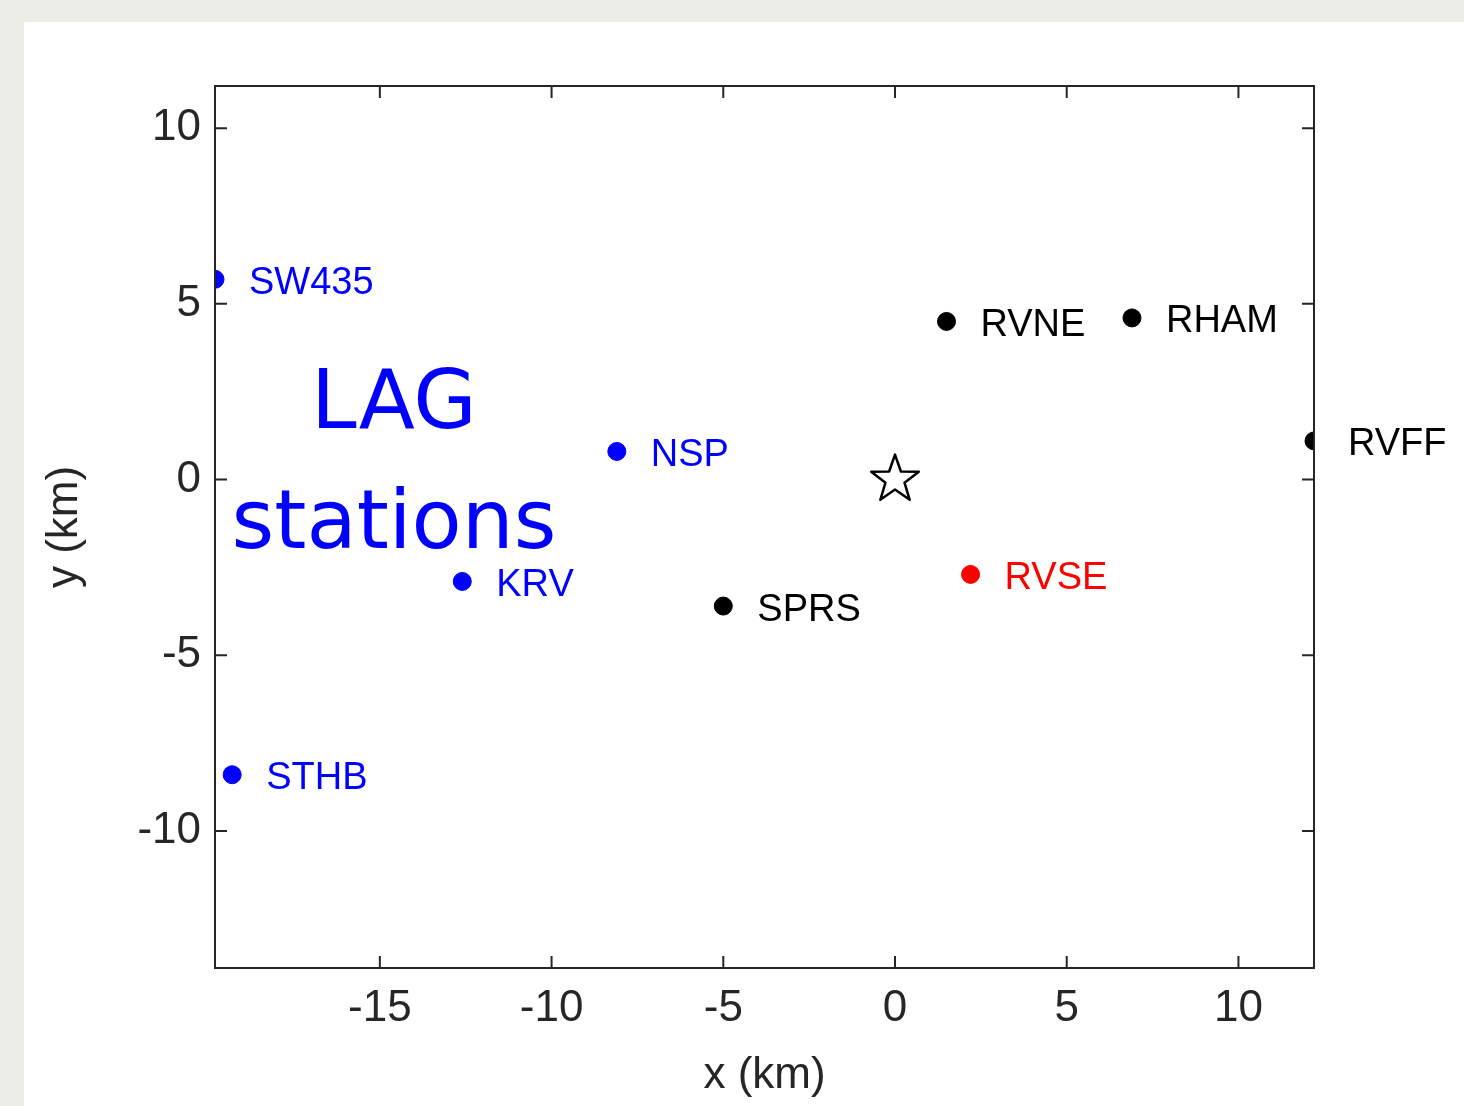 This screenshot has height=1106, width=1464. What do you see at coordinates (1033, 322) in the screenshot?
I see `series-label: RVNE` at bounding box center [1033, 322].